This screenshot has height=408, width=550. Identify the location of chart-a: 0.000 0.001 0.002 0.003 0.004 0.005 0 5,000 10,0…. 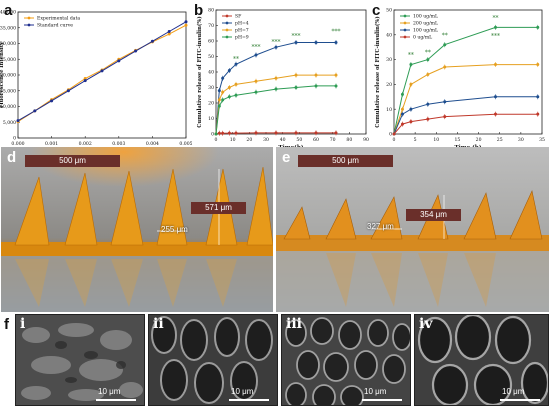
(96, 82).